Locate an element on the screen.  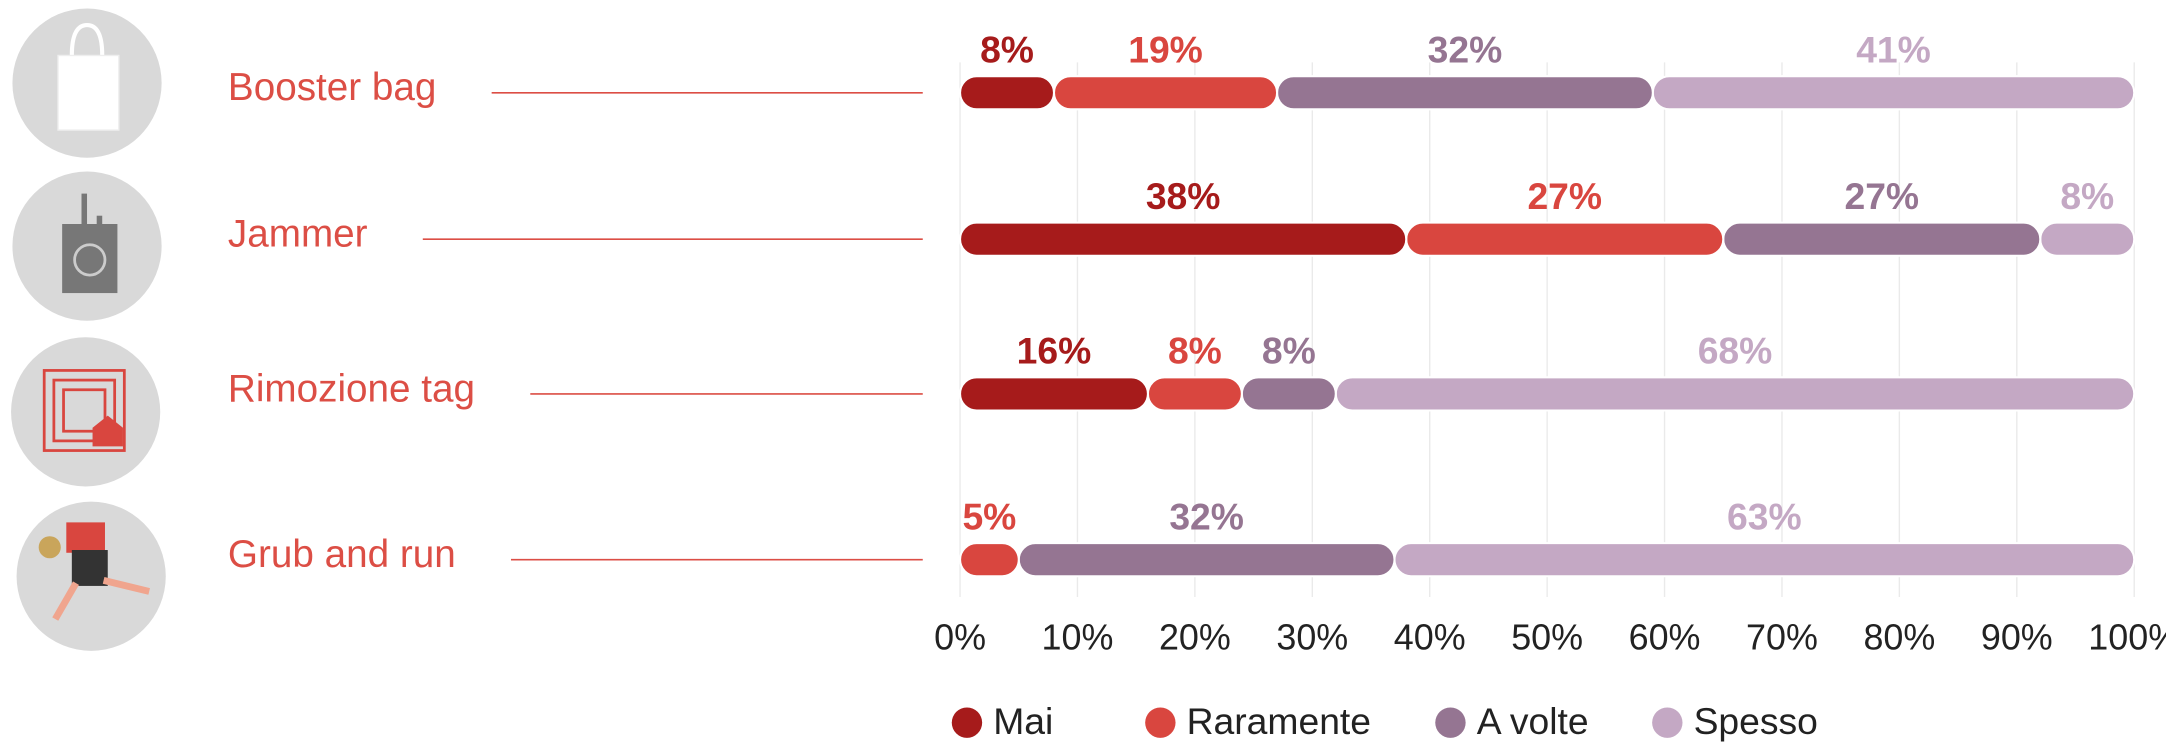
value-label: 68% is located at coordinates (1735, 351).